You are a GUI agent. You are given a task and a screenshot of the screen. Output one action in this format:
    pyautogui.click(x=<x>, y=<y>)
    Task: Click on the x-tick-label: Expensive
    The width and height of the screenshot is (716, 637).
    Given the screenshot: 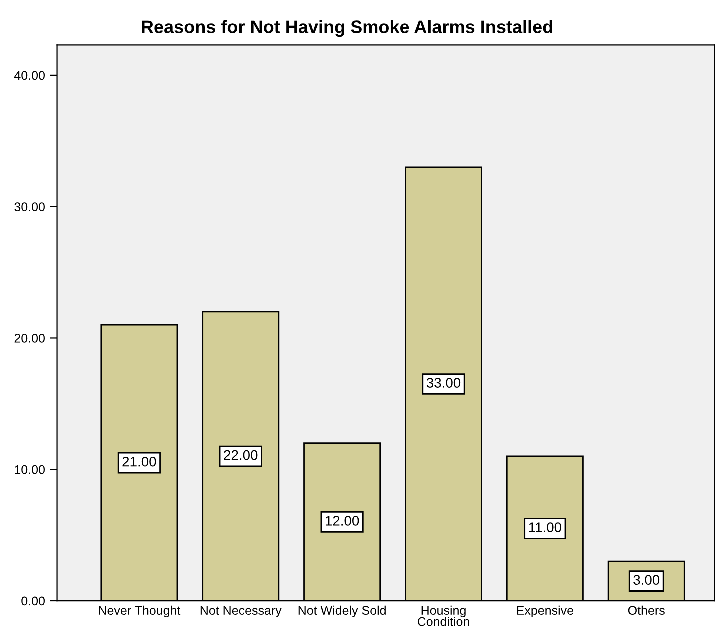 What is the action you would take?
    pyautogui.click(x=545, y=612)
    